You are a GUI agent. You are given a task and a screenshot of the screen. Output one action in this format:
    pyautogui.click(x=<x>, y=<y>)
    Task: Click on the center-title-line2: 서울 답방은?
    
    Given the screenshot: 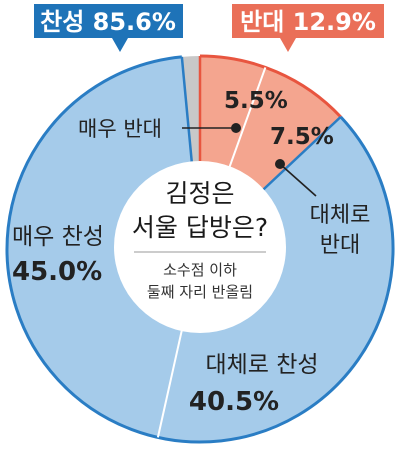 What is the action you would take?
    pyautogui.click(x=200, y=227)
    